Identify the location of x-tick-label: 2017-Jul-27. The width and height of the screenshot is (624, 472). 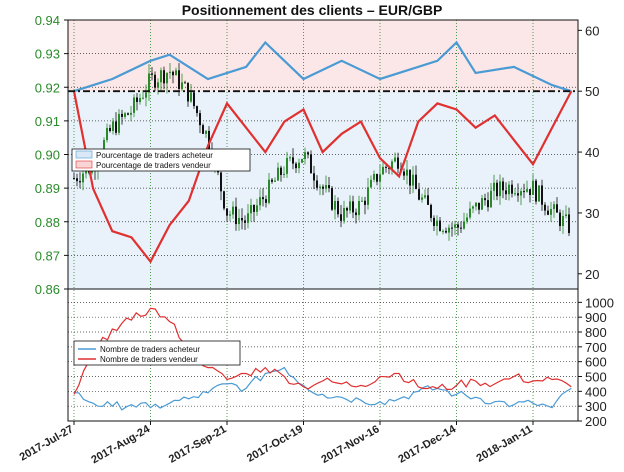
(47, 443).